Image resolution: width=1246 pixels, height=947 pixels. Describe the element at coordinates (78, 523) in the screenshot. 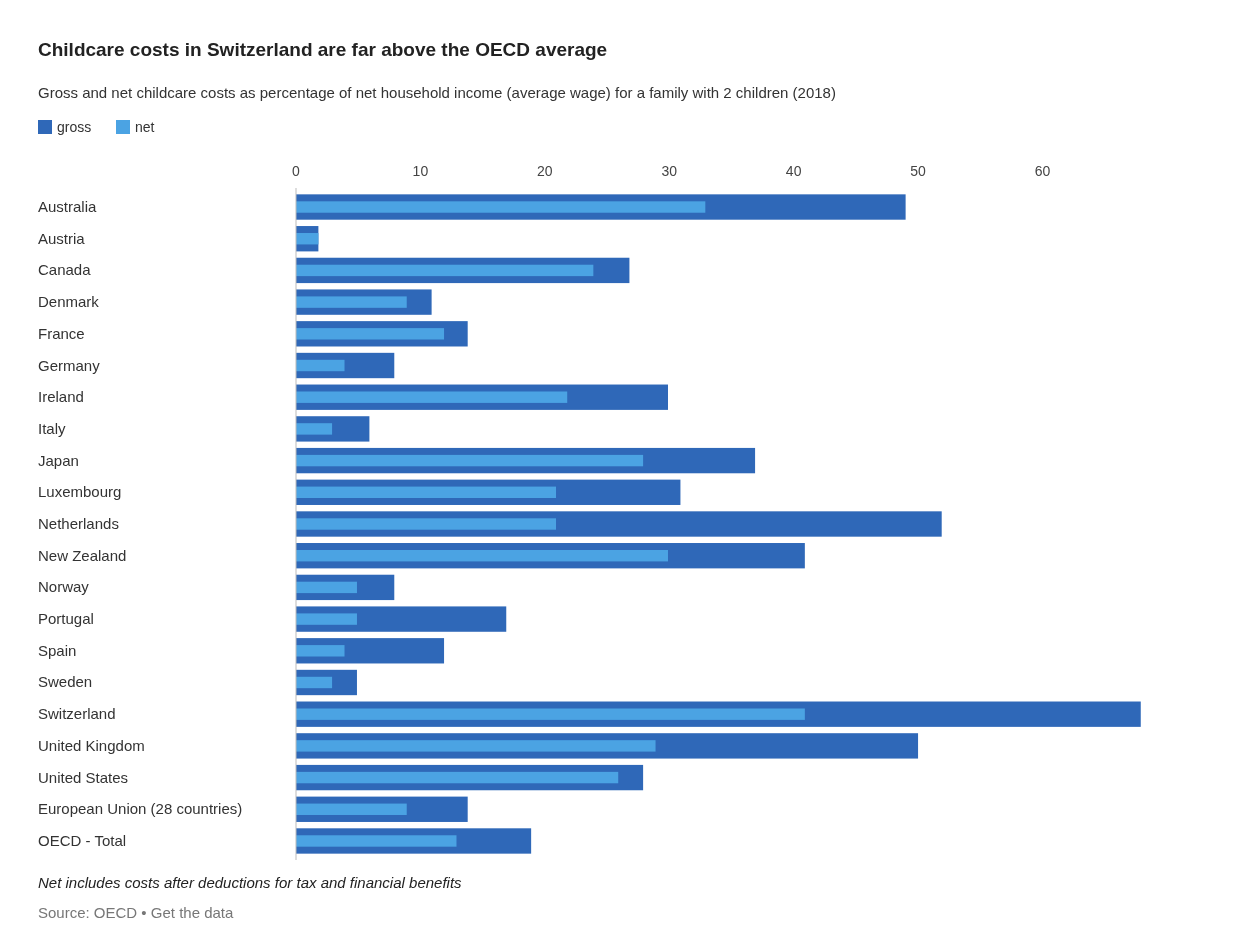

I see `y-tick-label: Netherlands` at that location.